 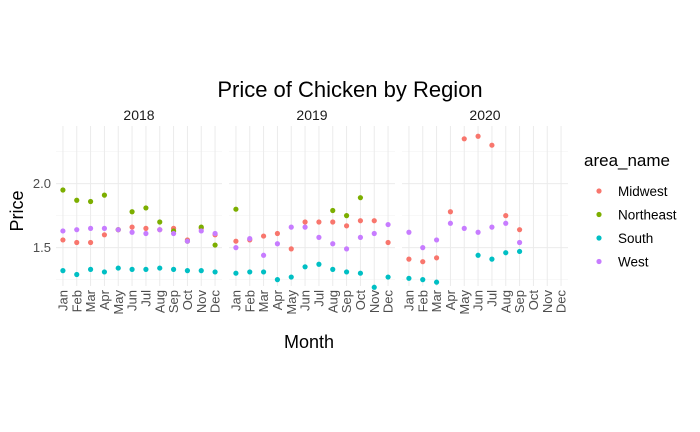 I want to click on legend-label: Midwest, so click(x=643, y=191).